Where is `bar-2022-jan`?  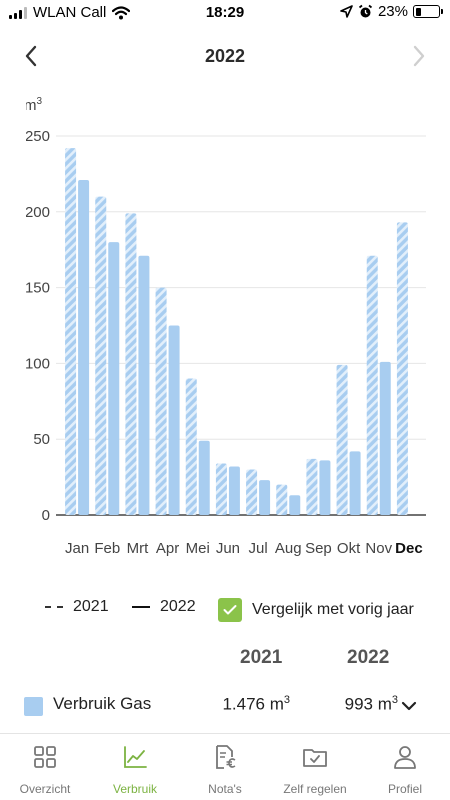
bar-2022-jan is located at coordinates (84, 347).